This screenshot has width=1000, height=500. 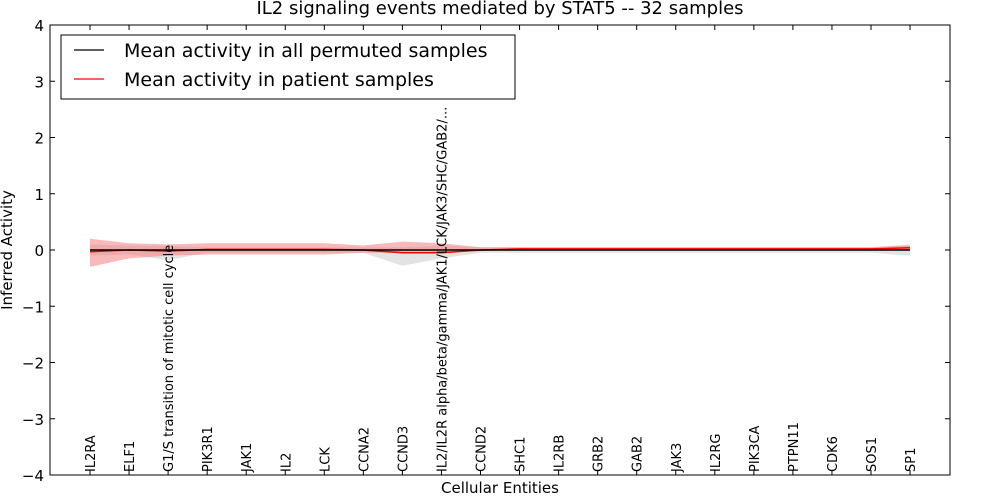 I want to click on y-tick-label: 2, so click(x=39, y=139).